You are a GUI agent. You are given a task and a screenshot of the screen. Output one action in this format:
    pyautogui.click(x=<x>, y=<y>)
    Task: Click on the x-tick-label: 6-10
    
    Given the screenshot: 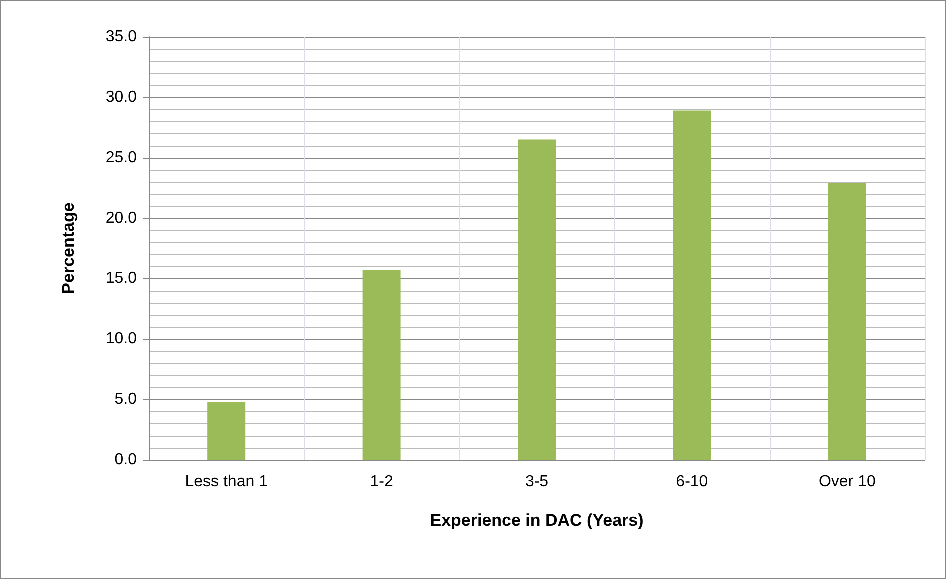 What is the action you would take?
    pyautogui.click(x=692, y=482)
    